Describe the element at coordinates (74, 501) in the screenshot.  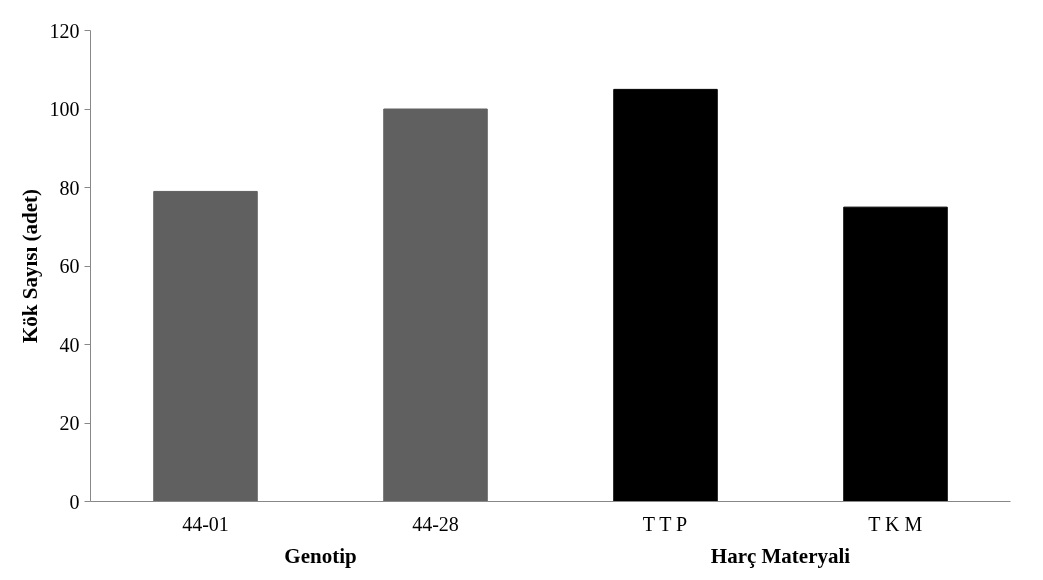
I see `y-tick-label: 0` at that location.